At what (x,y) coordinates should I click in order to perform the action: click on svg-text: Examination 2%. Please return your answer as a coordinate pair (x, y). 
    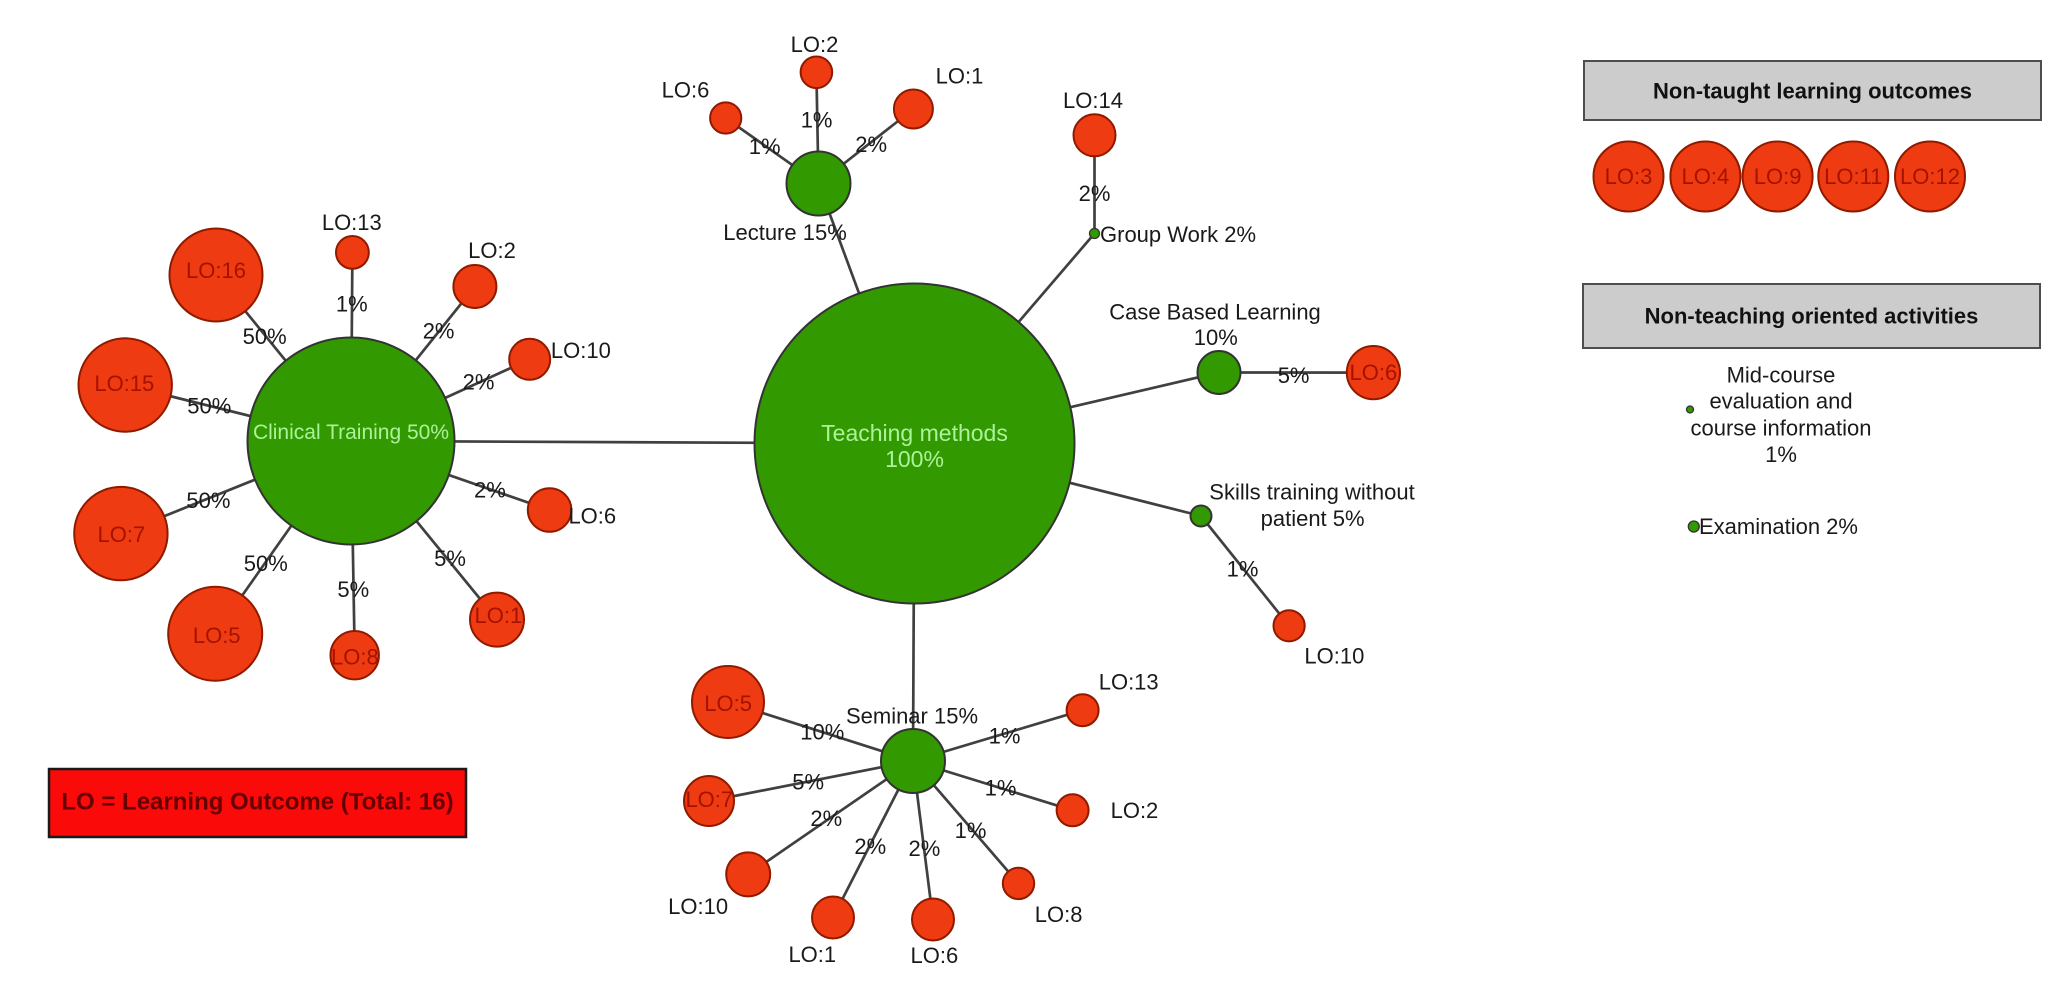
    Looking at the image, I should click on (1778, 526).